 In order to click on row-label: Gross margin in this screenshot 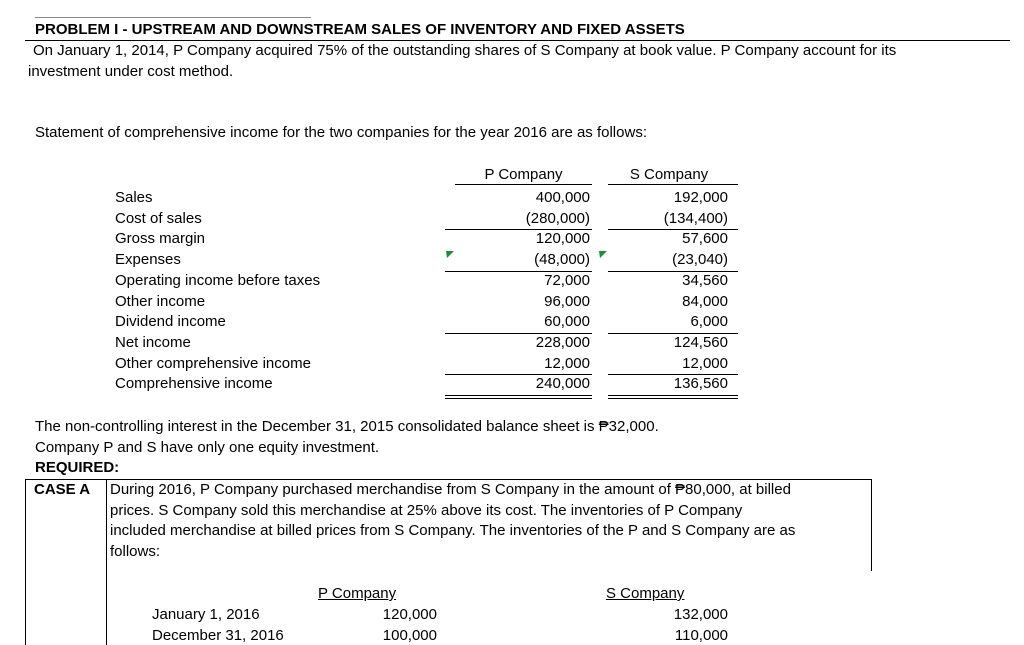, I will do `click(160, 239)`.